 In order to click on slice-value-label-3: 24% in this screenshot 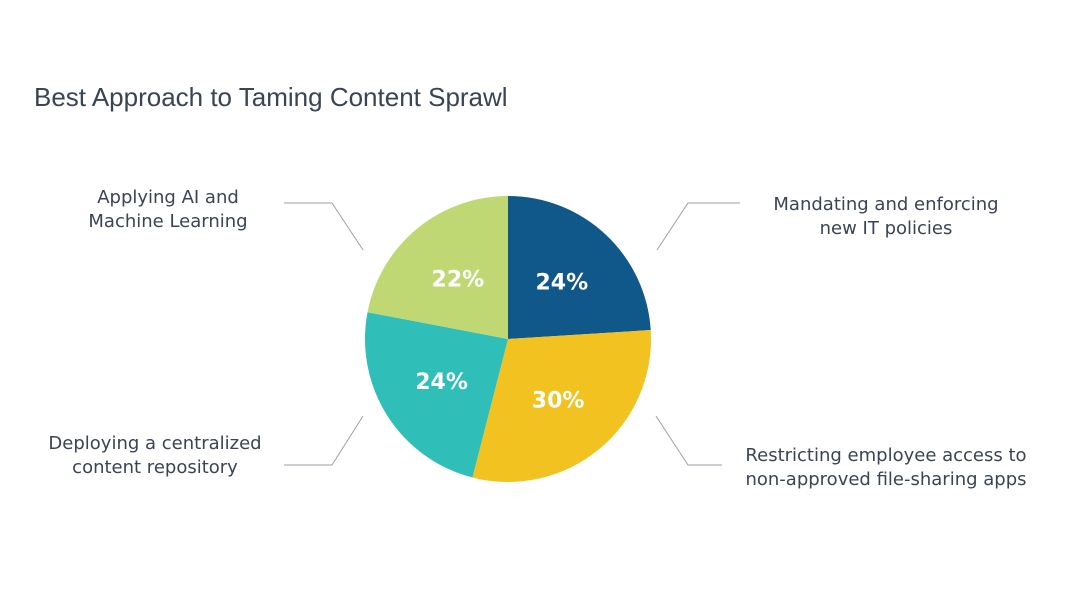, I will do `click(441, 382)`.